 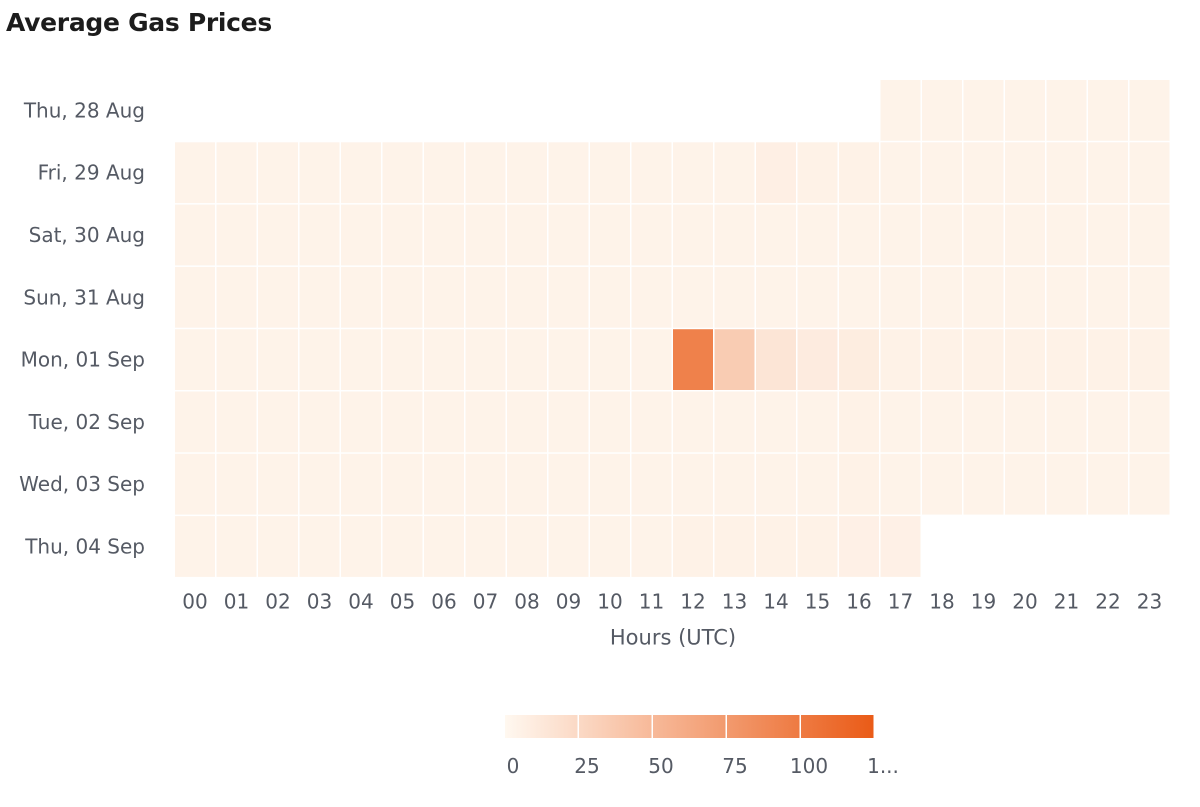 I want to click on heatmap-cell: Mon, 01 Sep 10: 4, so click(x=610, y=359).